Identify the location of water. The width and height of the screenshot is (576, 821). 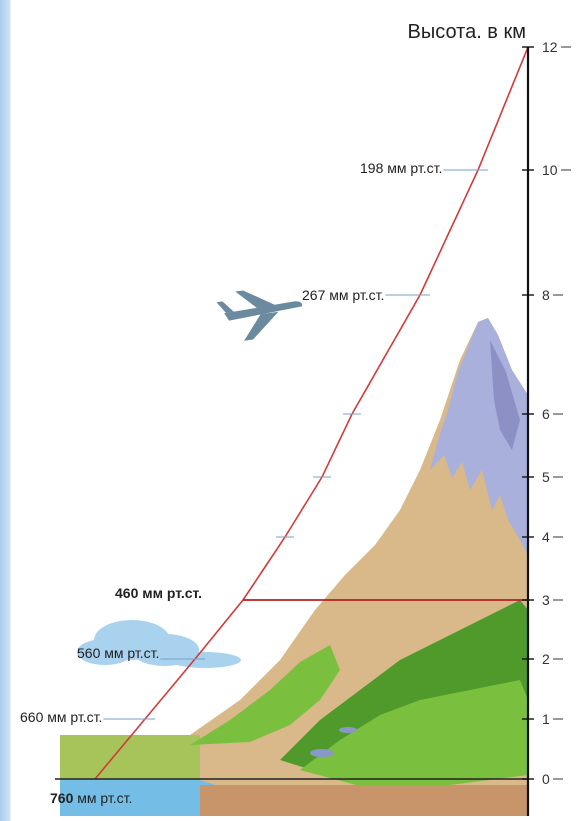
(145, 798).